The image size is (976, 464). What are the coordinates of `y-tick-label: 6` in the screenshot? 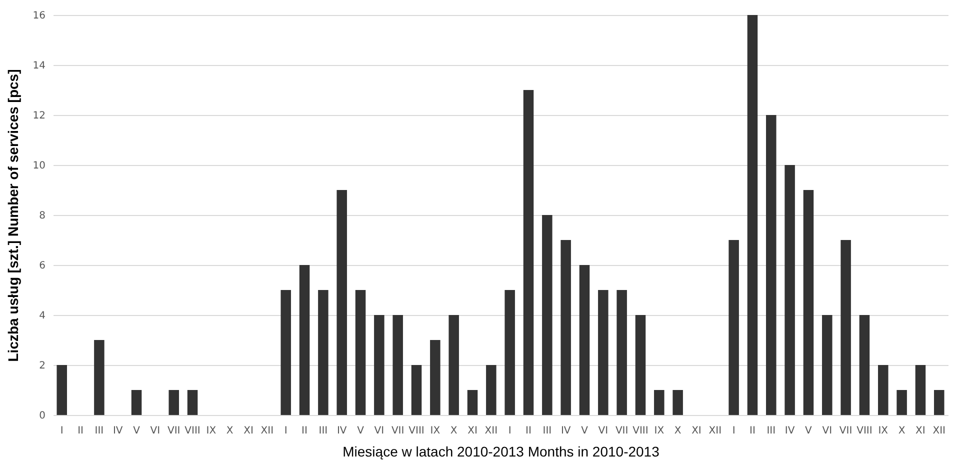 It's located at (42, 266).